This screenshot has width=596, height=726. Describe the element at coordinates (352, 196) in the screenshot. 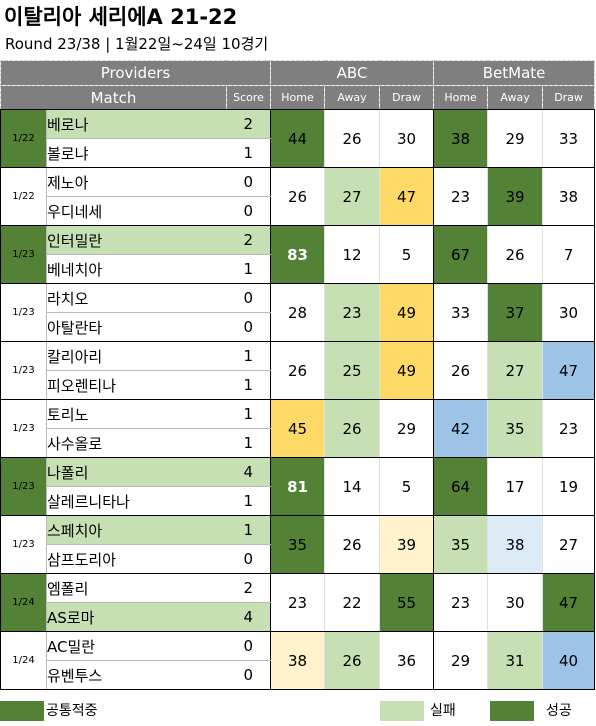

I see `abc-away-odds: 27` at that location.